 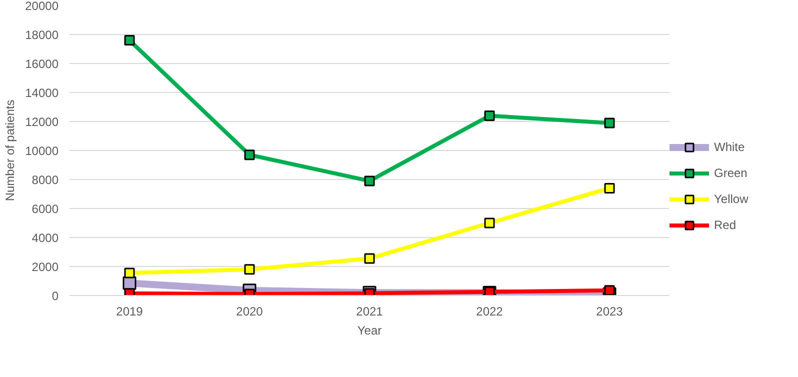 What do you see at coordinates (45, 209) in the screenshot?
I see `y-tick-label: 6000` at bounding box center [45, 209].